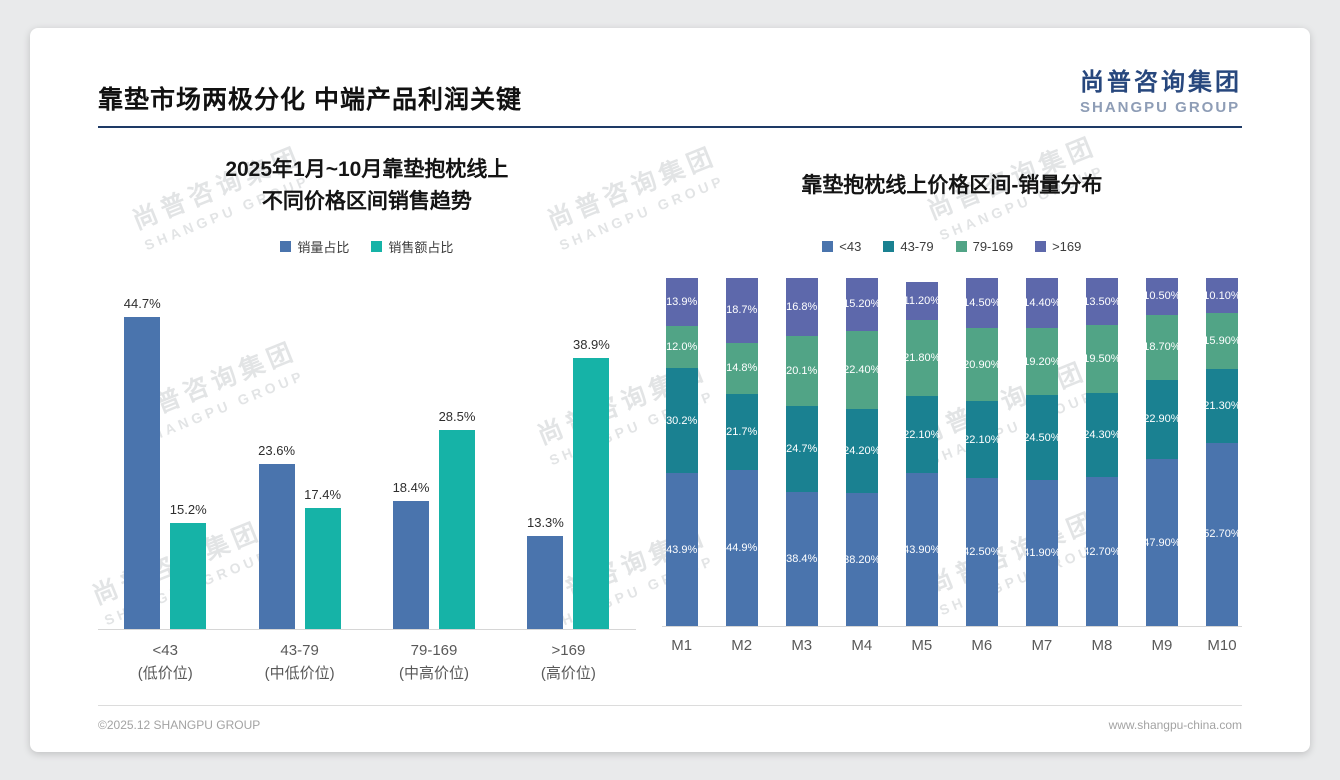  What do you see at coordinates (434, 662) in the screenshot?
I see `category-label: 79-169 (中高价位)` at bounding box center [434, 662].